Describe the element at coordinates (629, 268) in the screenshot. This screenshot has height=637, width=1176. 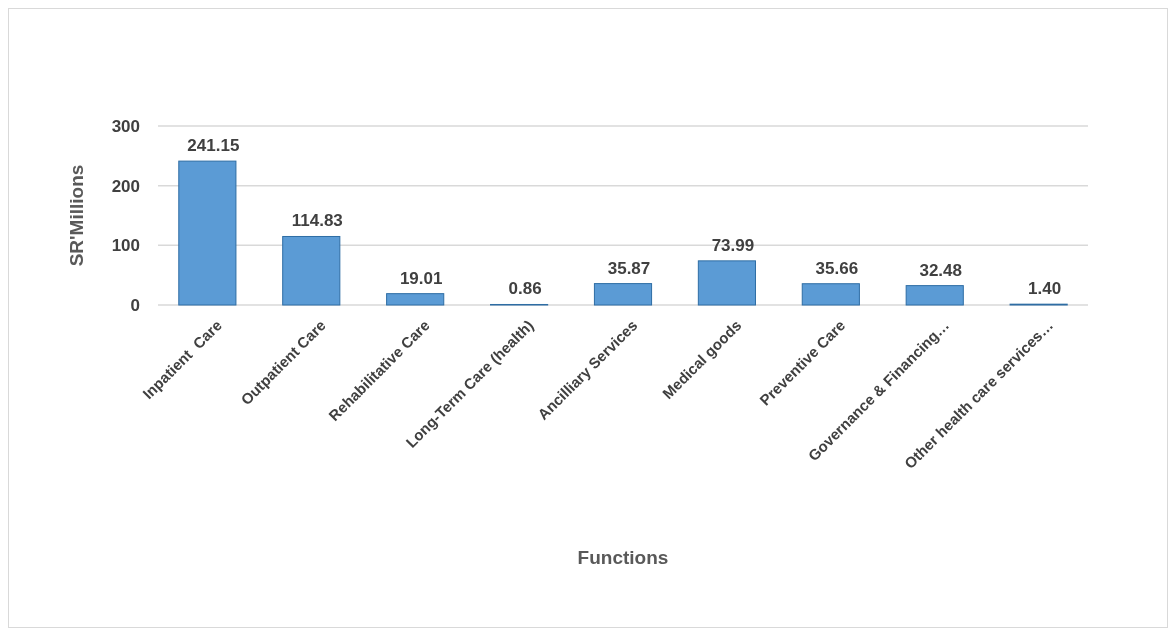
I see `data-label: 35.87` at that location.